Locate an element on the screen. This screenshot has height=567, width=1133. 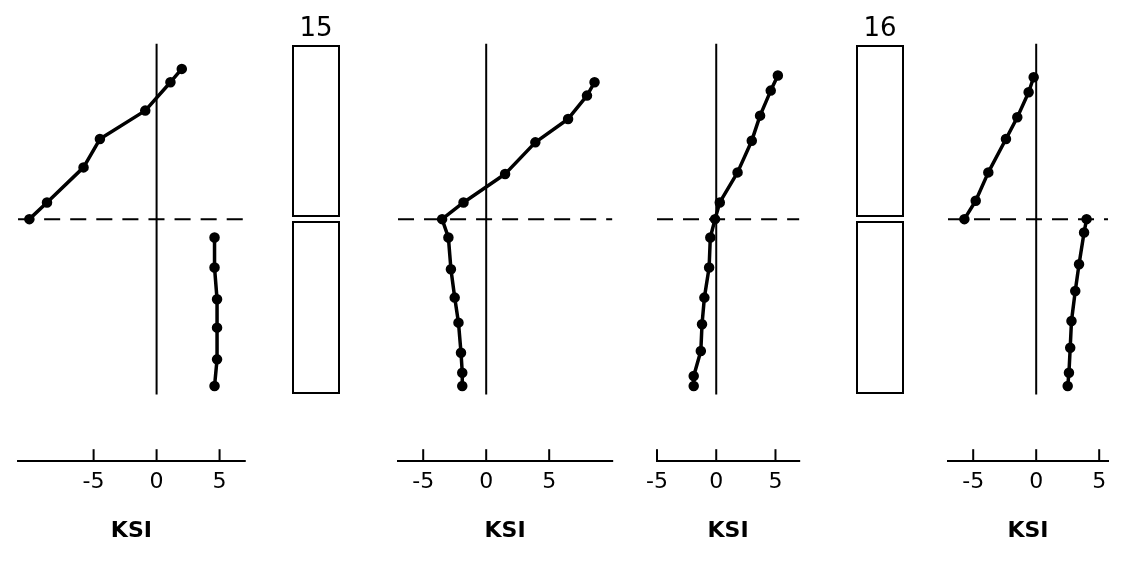
text: 16 is located at coordinates (880, 27).